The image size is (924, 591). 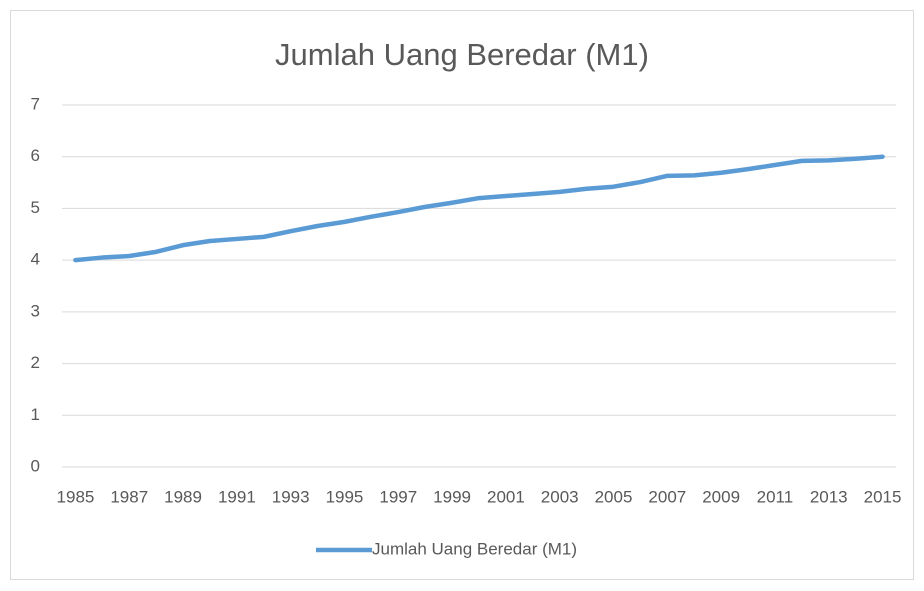 I want to click on y-tick-label: 6, so click(x=35, y=155).